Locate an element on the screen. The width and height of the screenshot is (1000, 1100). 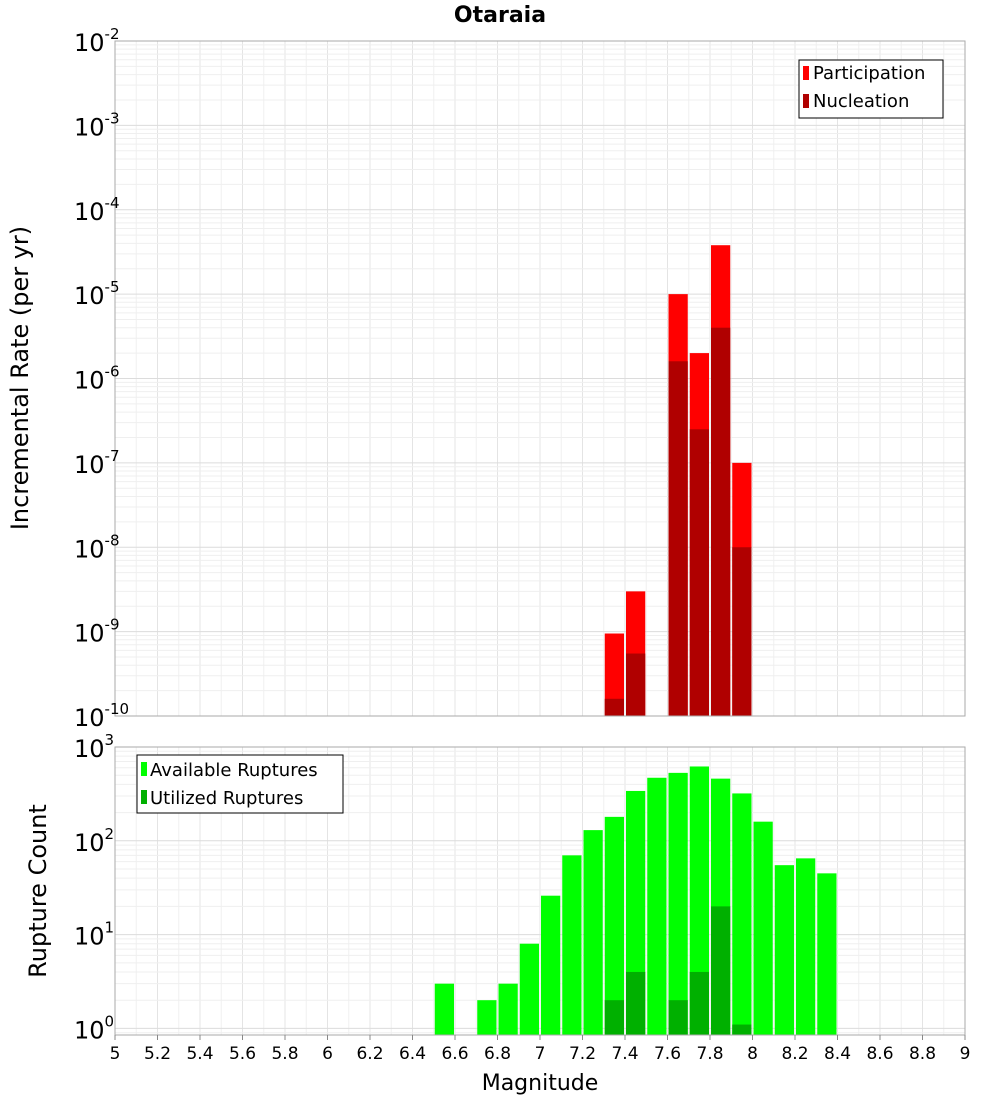
top-y-tick-label: 10⁻⁷ is located at coordinates (97, 463).